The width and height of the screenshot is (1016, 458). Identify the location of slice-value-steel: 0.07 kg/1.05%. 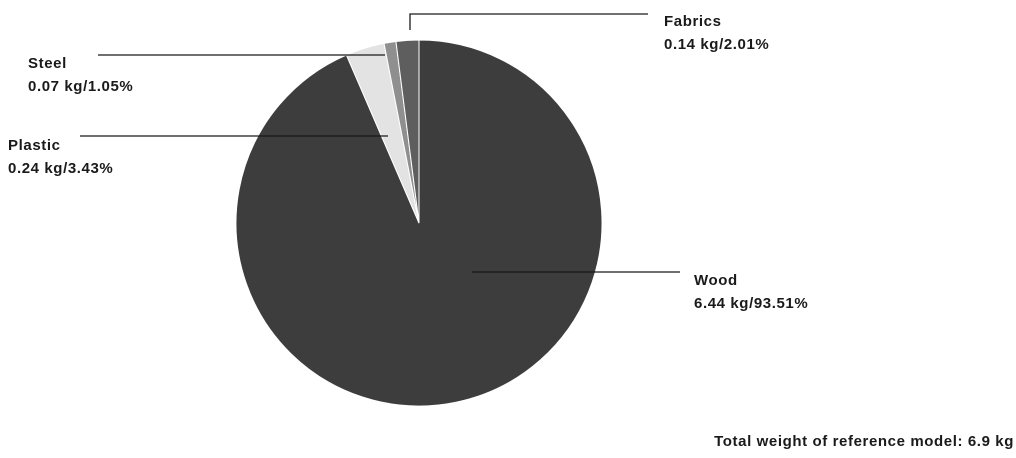
(80, 86).